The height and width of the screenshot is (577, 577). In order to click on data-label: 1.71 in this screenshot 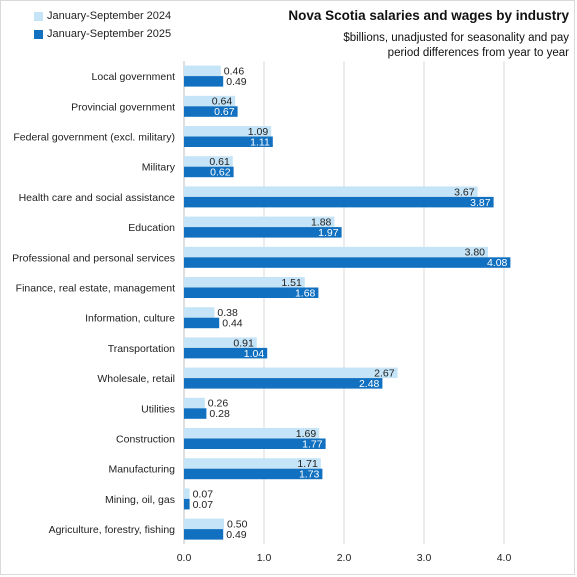, I will do `click(307, 464)`.